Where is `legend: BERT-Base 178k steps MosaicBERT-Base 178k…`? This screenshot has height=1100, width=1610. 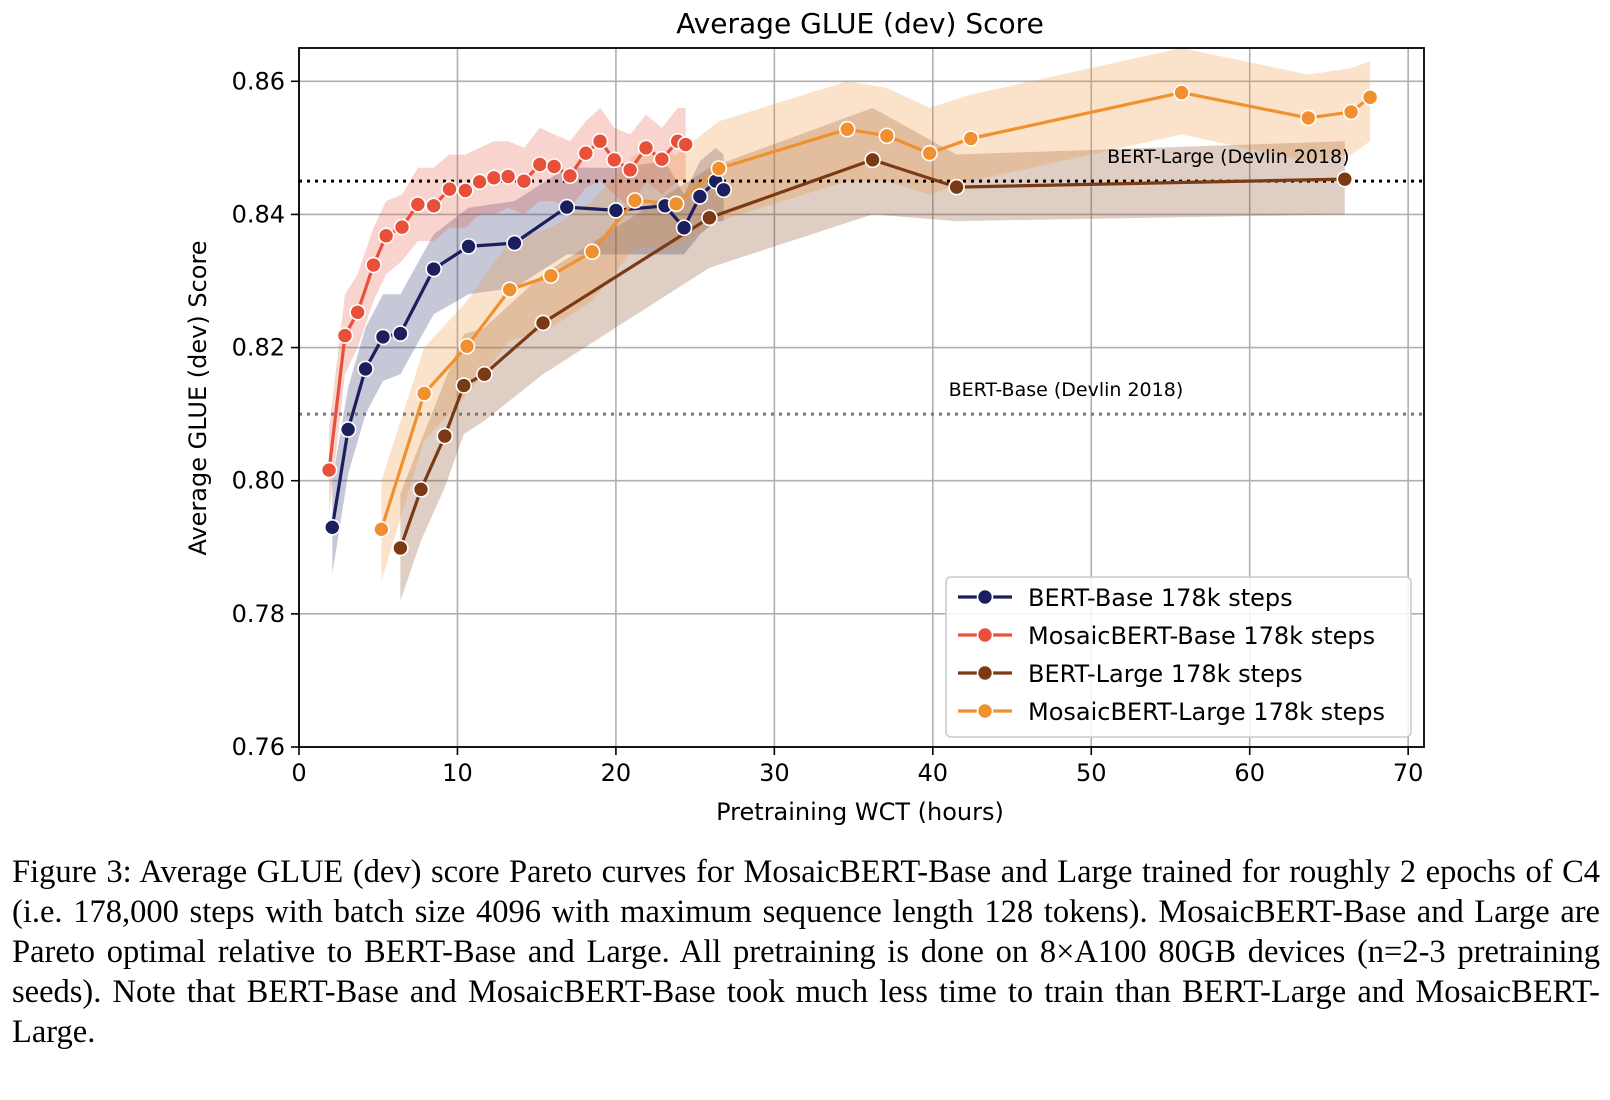
legend: BERT-Base 178k steps MosaicBERT-Base 178k… is located at coordinates (1178, 657).